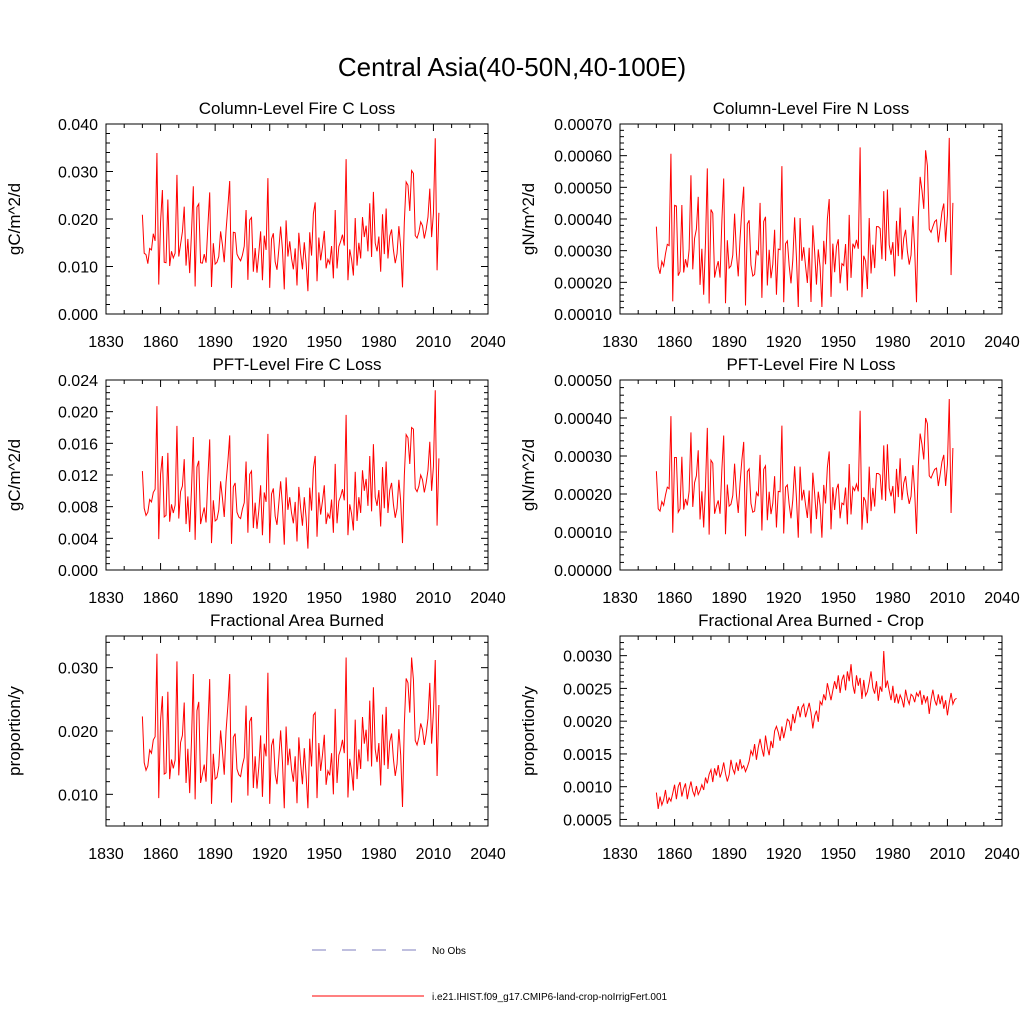  Describe the element at coordinates (78, 539) in the screenshot. I see `y-tick-label: 0.004` at that location.